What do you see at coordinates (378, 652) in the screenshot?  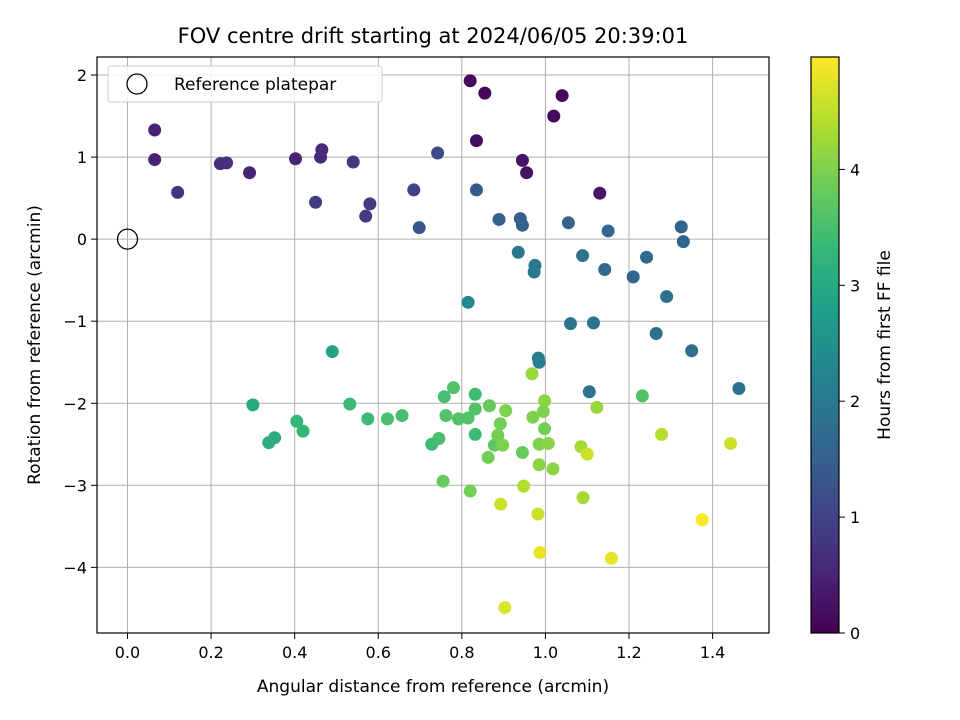 I see `x-tick-label: 0.6` at bounding box center [378, 652].